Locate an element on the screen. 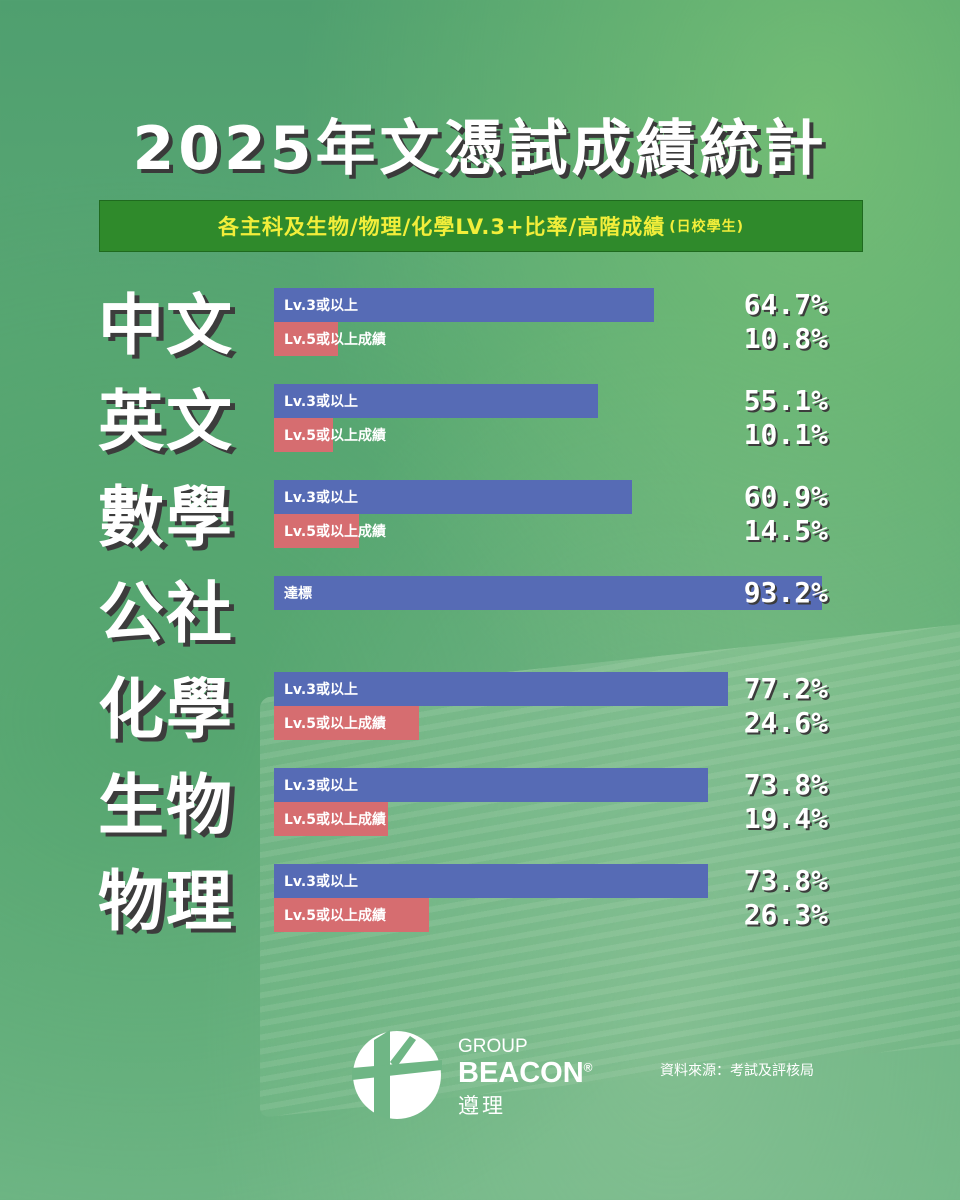 The height and width of the screenshot is (1200, 960). value-label: 26.3% is located at coordinates (785, 914).